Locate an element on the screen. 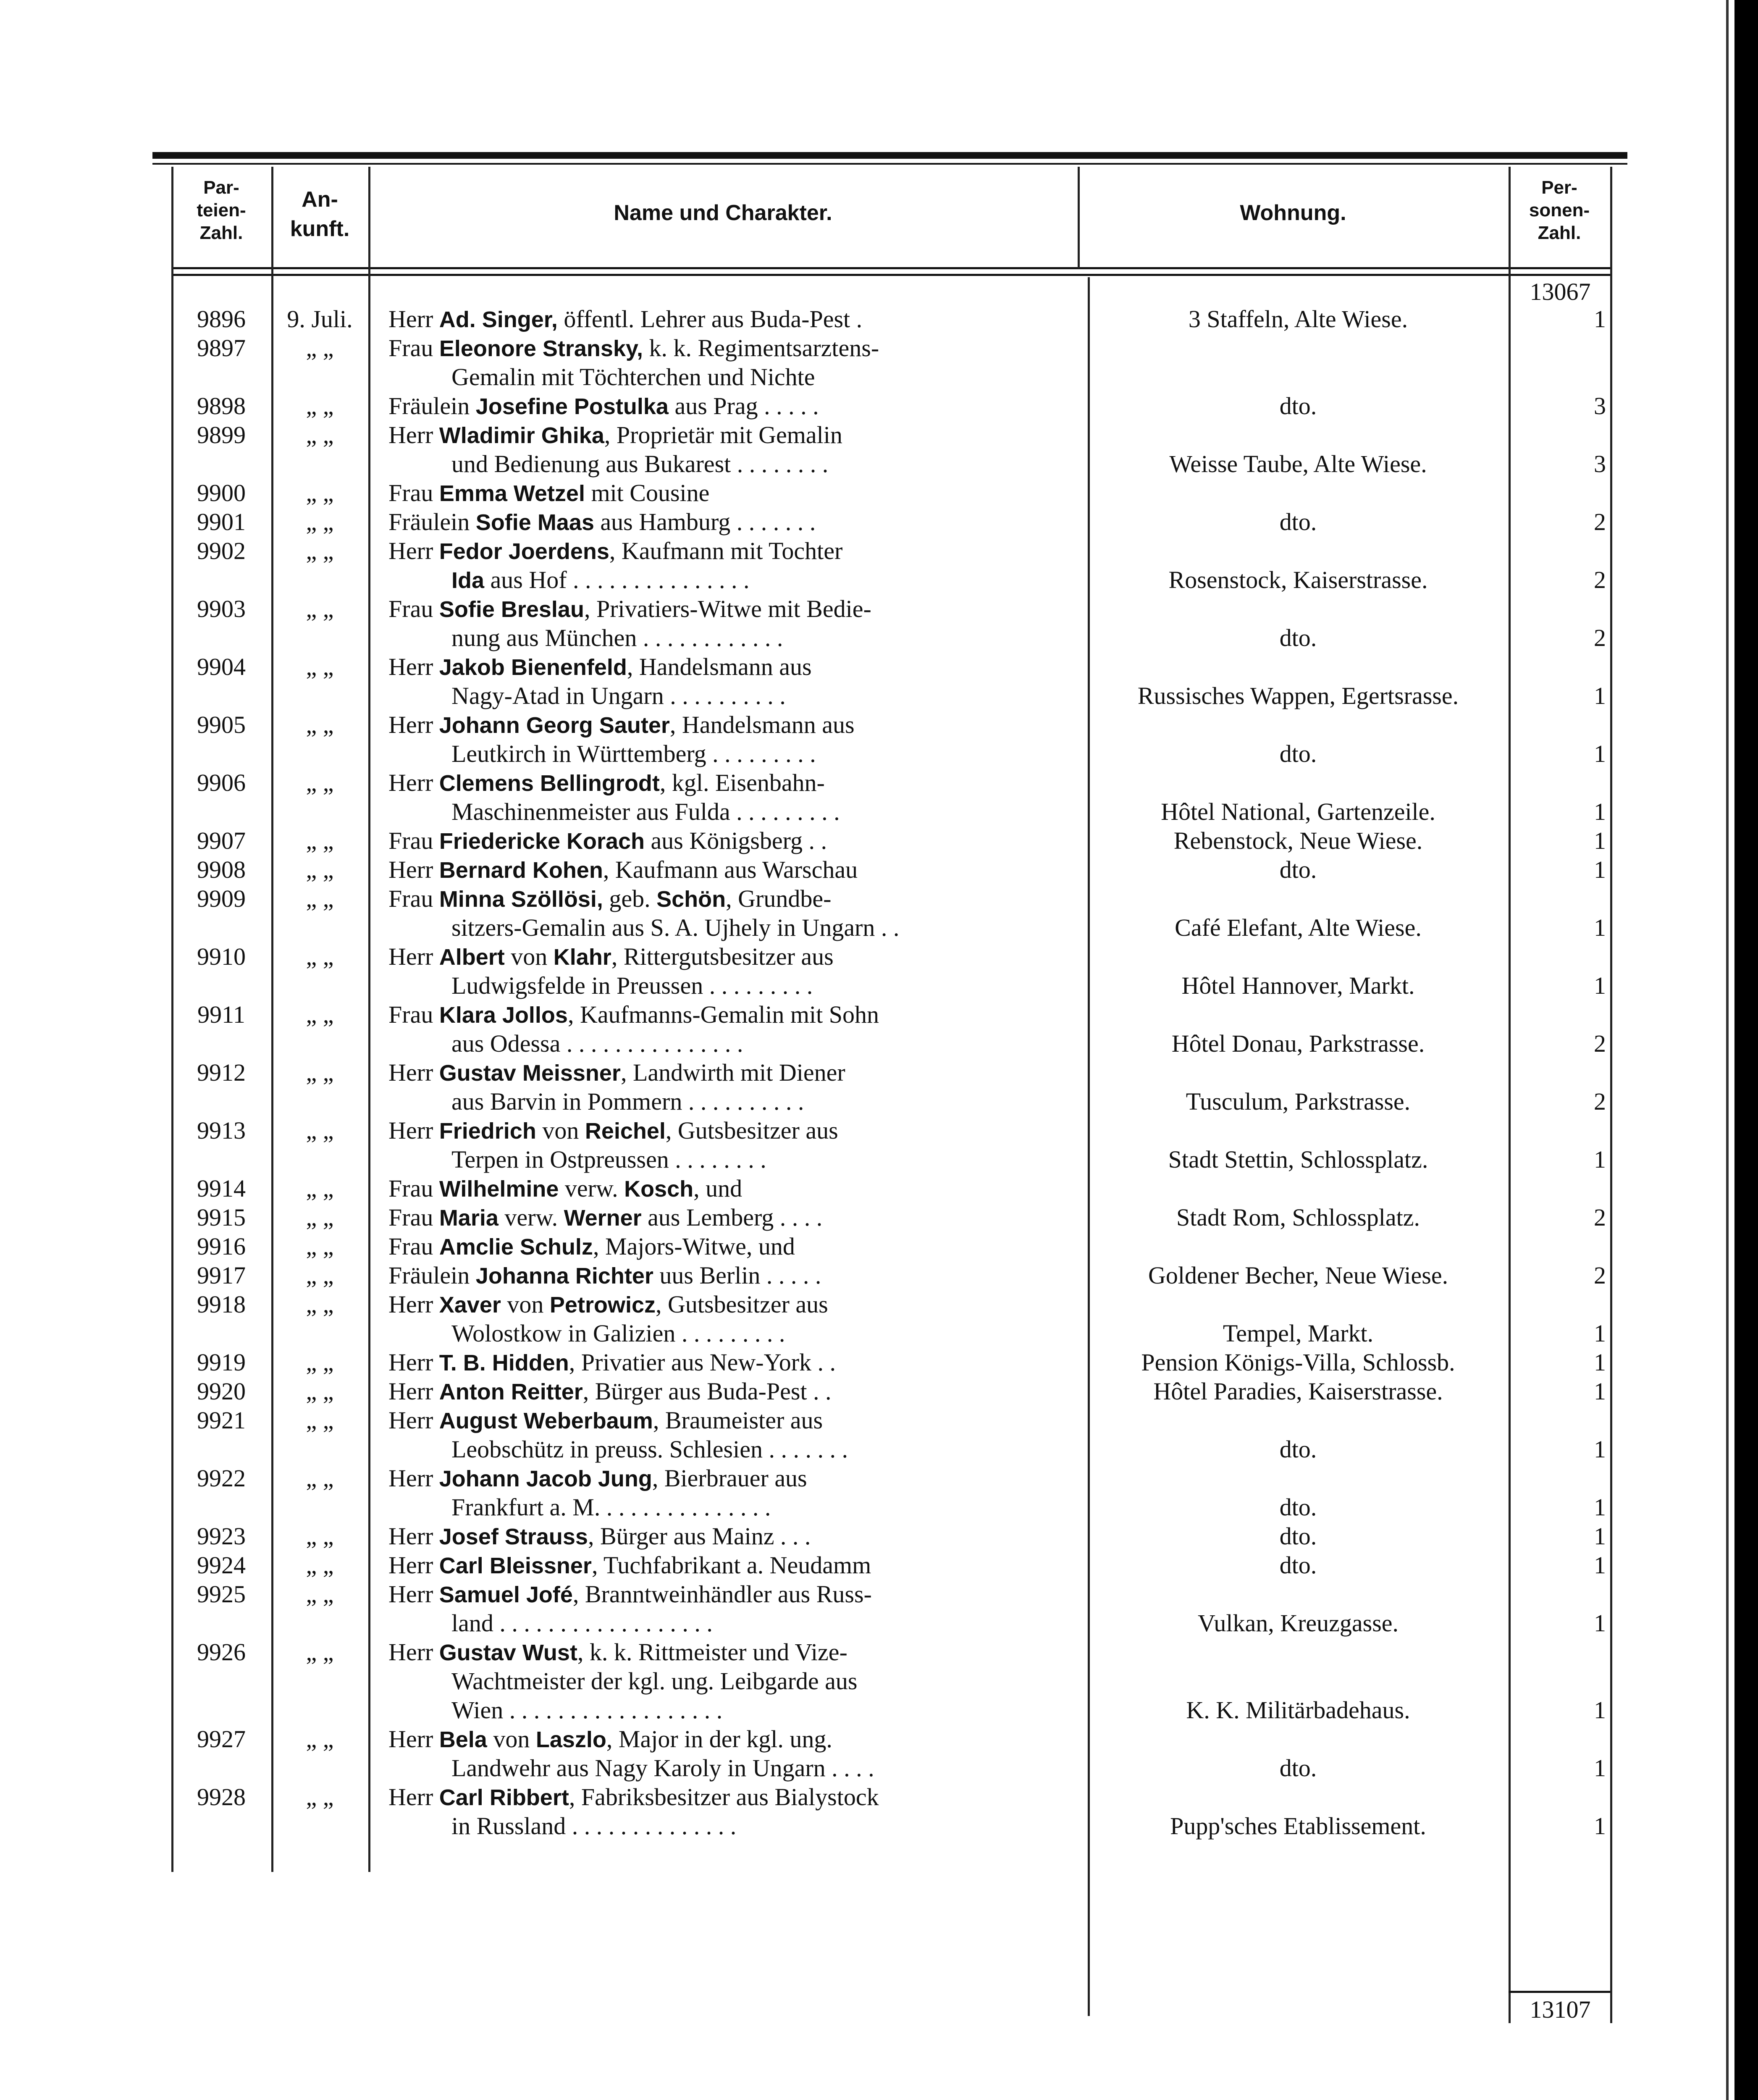  guest-name: August Weberbaum is located at coordinates (546, 1420).